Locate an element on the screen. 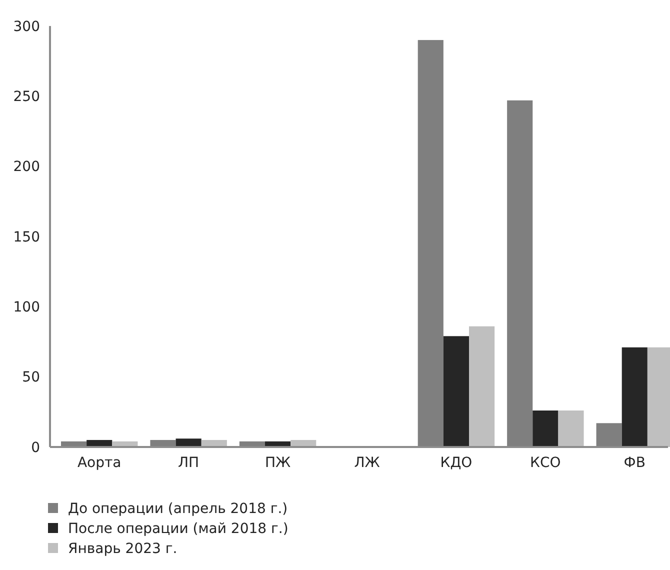  y-tick-label: 200 is located at coordinates (26, 167).